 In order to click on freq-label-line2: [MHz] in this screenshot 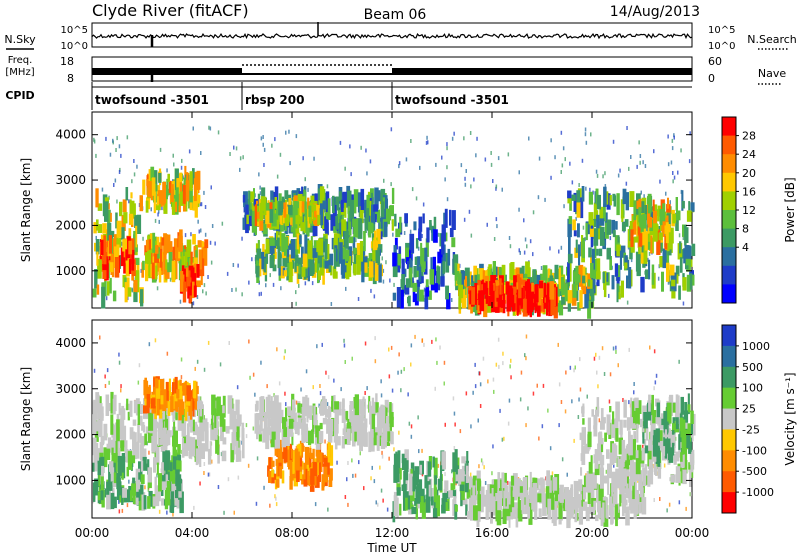, I will do `click(19, 72)`.